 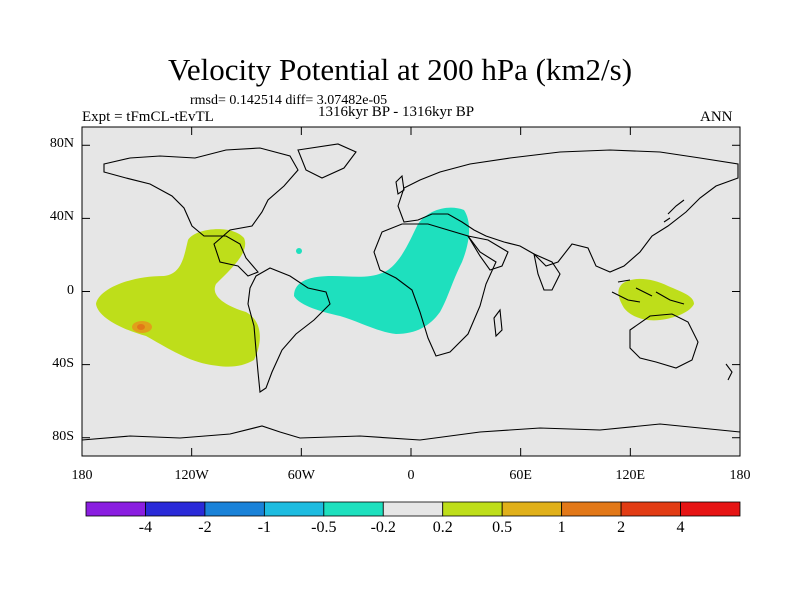 I want to click on lon-label: 0, so click(x=411, y=475).